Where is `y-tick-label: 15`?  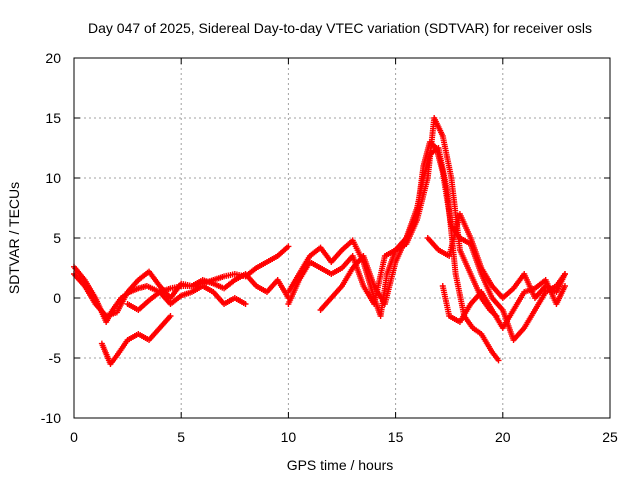 y-tick-label: 15 is located at coordinates (53, 118).